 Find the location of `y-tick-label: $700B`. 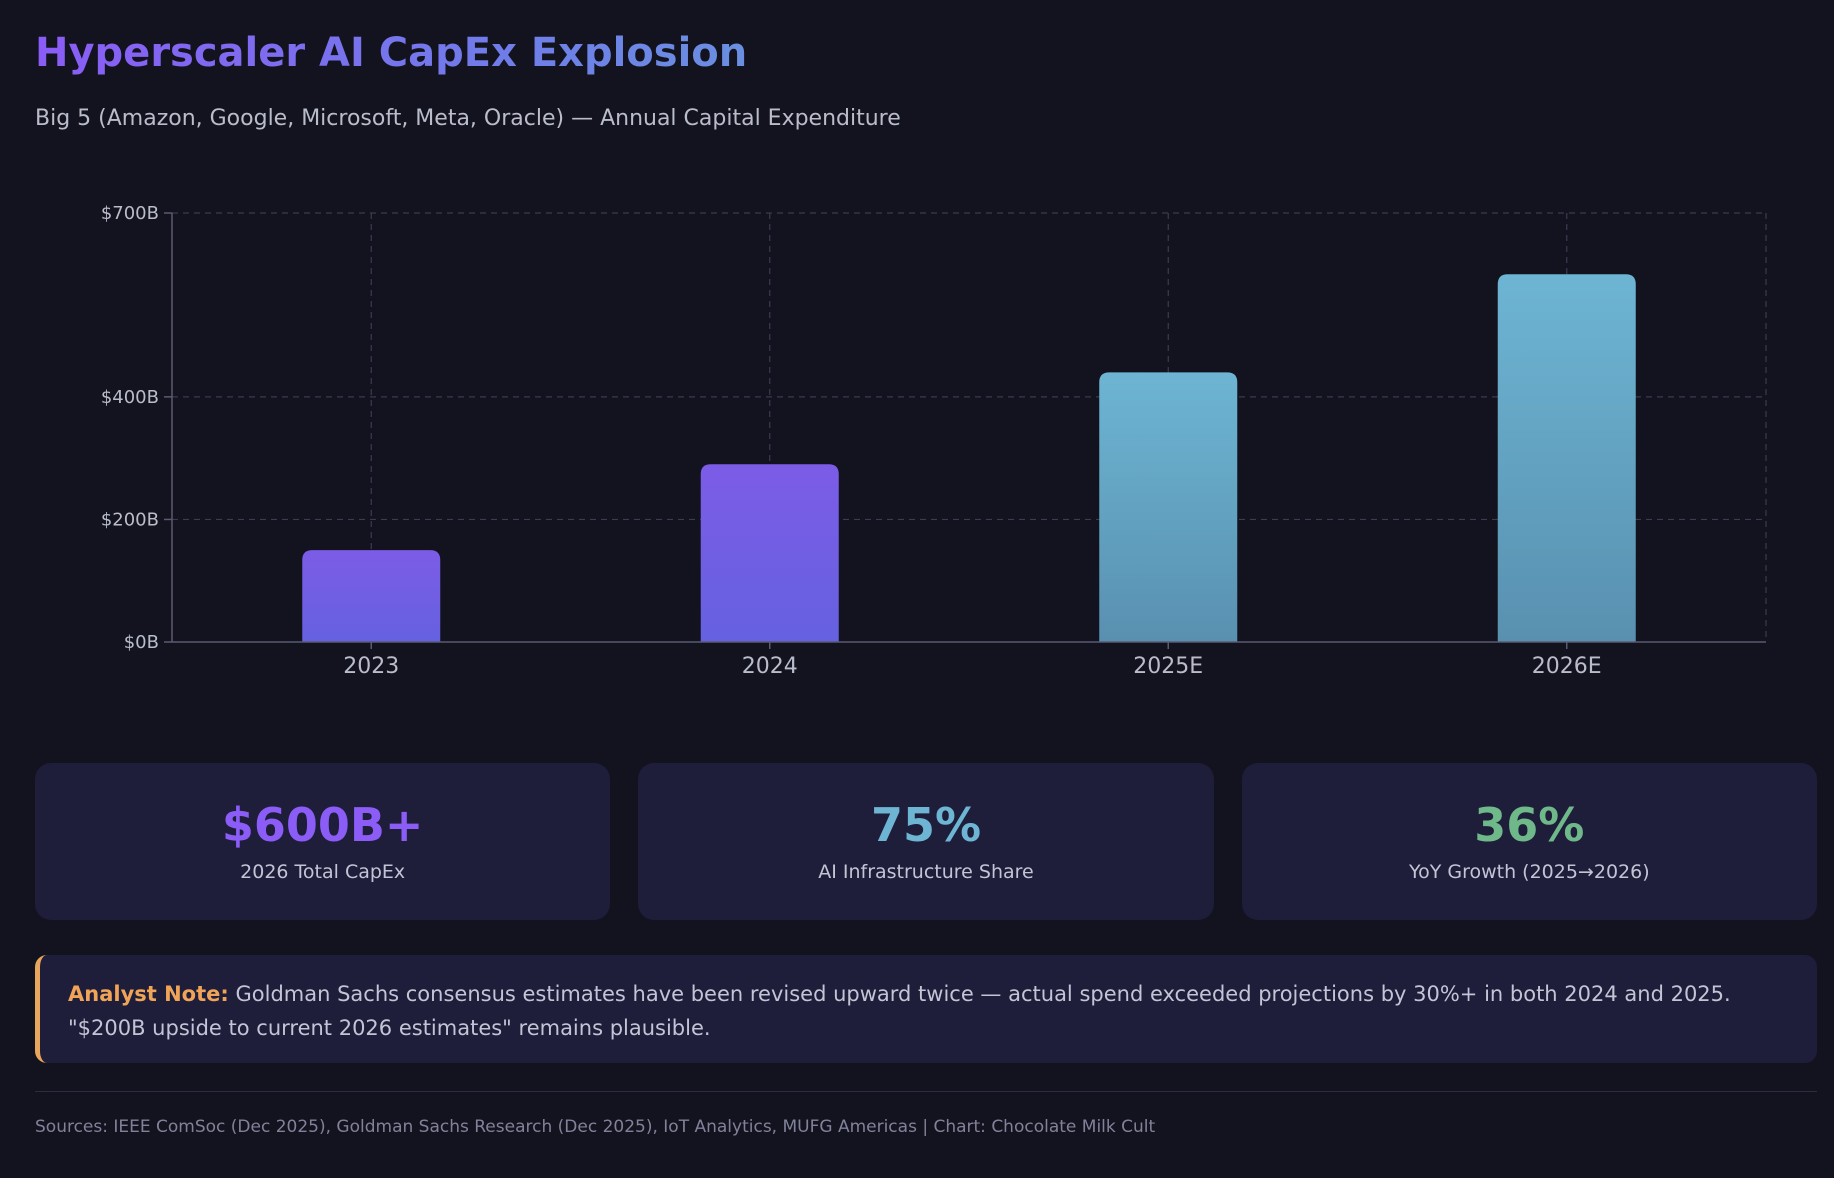

y-tick-label: $700B is located at coordinates (130, 213).